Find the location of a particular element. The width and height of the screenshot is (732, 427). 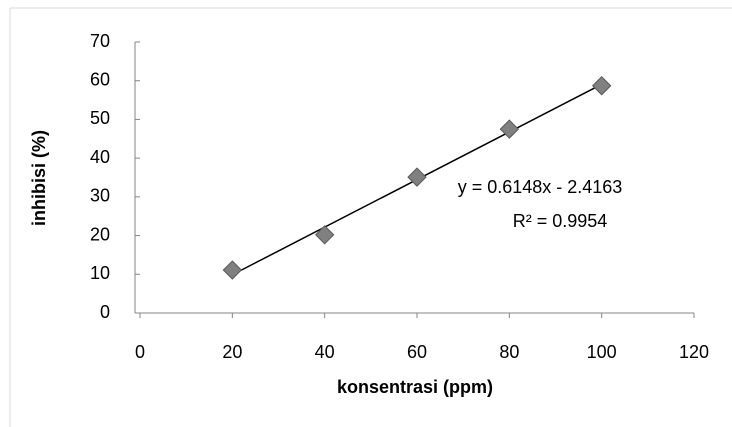

x-axis-title: konsentrasi (ppm) is located at coordinates (415, 387).